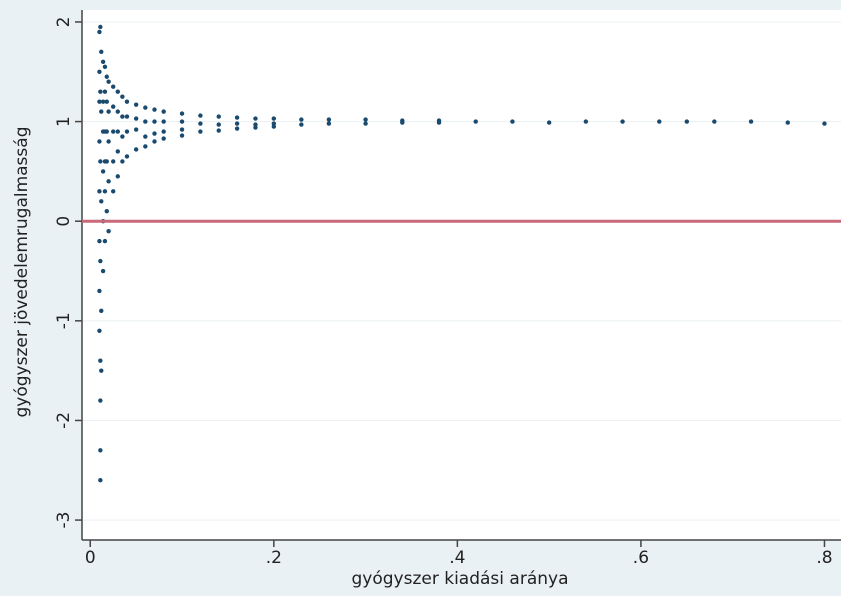 The width and height of the screenshot is (841, 596). Describe the element at coordinates (641, 558) in the screenshot. I see `x-tick-label: .6` at that location.